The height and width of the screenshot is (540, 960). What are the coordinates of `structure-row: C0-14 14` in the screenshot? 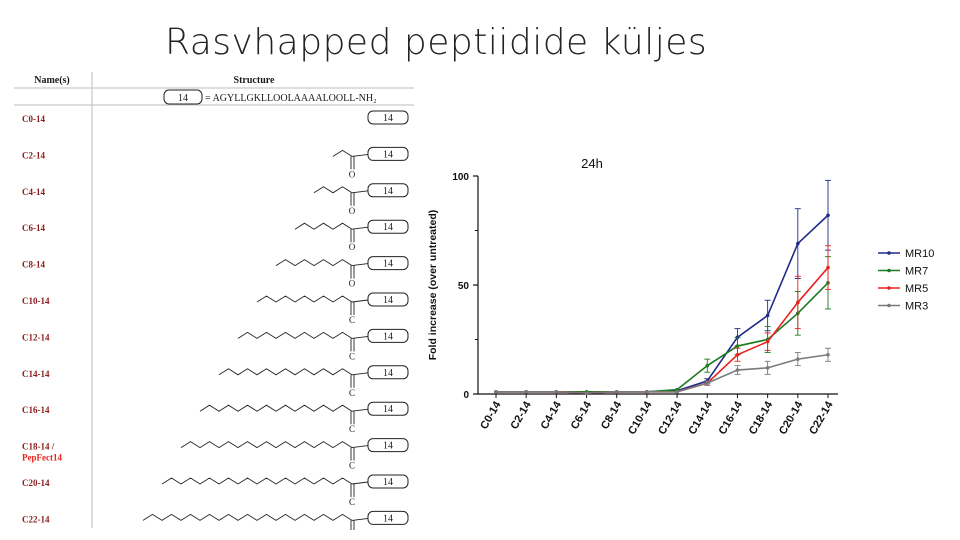 It's located at (215, 117).